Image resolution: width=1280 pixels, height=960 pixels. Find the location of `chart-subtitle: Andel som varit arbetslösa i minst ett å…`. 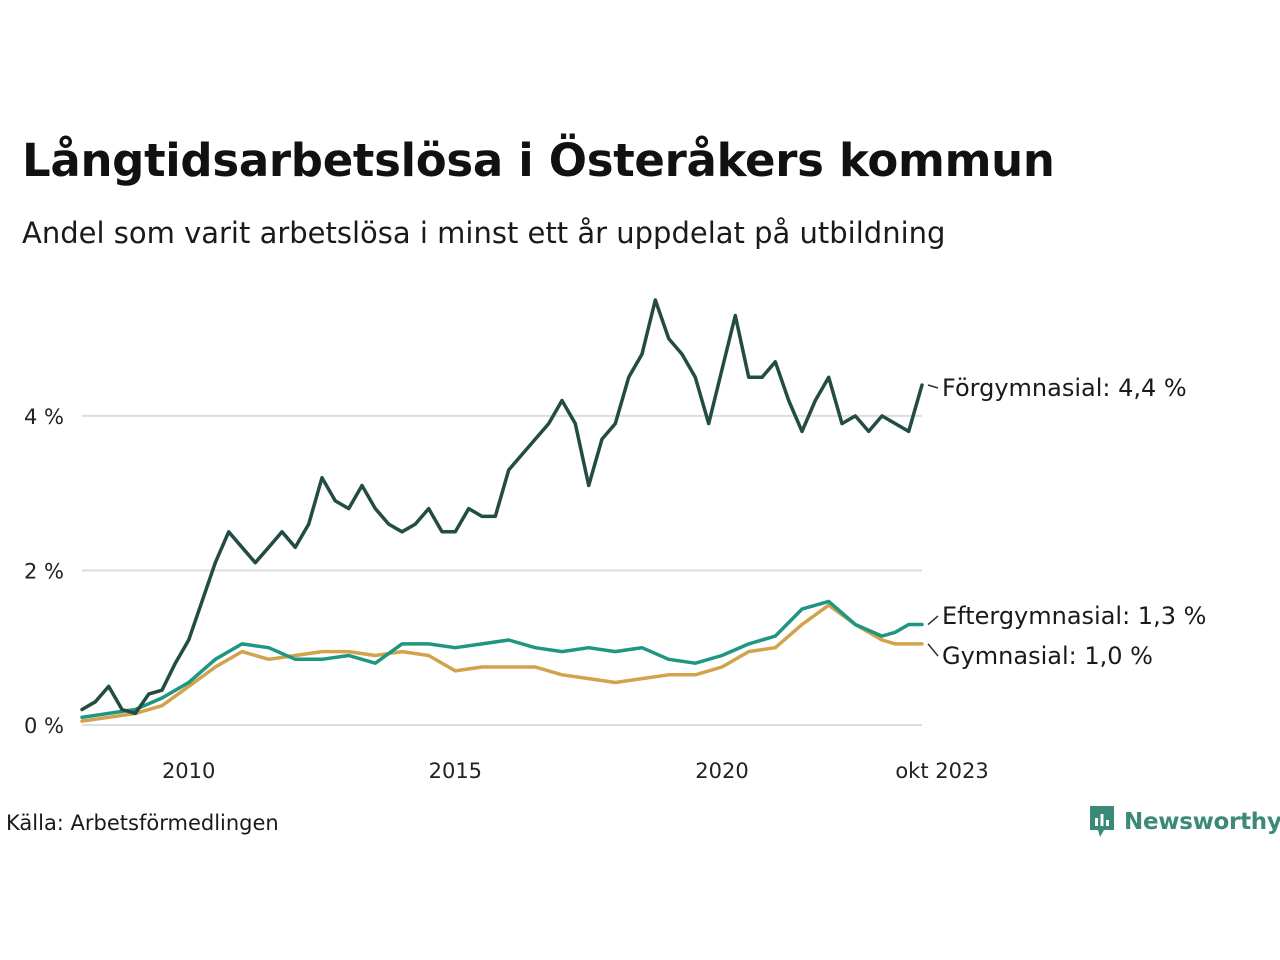

chart-subtitle: Andel som varit arbetslösa i minst ett å… is located at coordinates (484, 233).